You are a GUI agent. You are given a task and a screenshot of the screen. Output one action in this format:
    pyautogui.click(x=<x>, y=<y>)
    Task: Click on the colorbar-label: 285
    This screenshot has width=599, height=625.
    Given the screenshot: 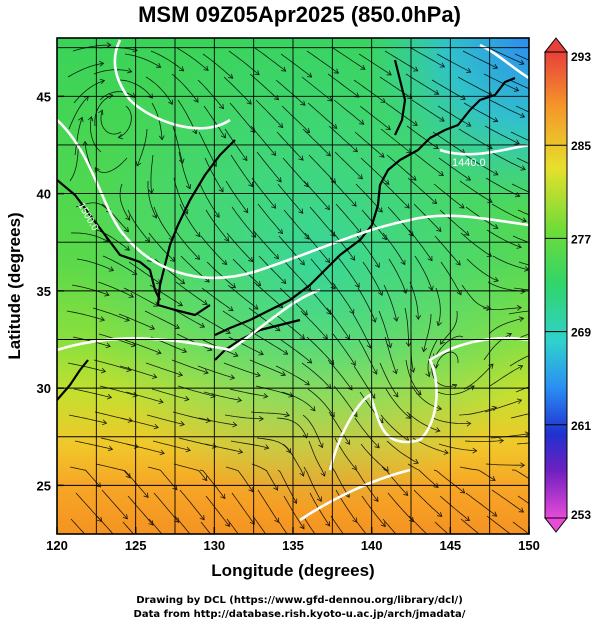 What is the action you would take?
    pyautogui.click(x=581, y=146)
    